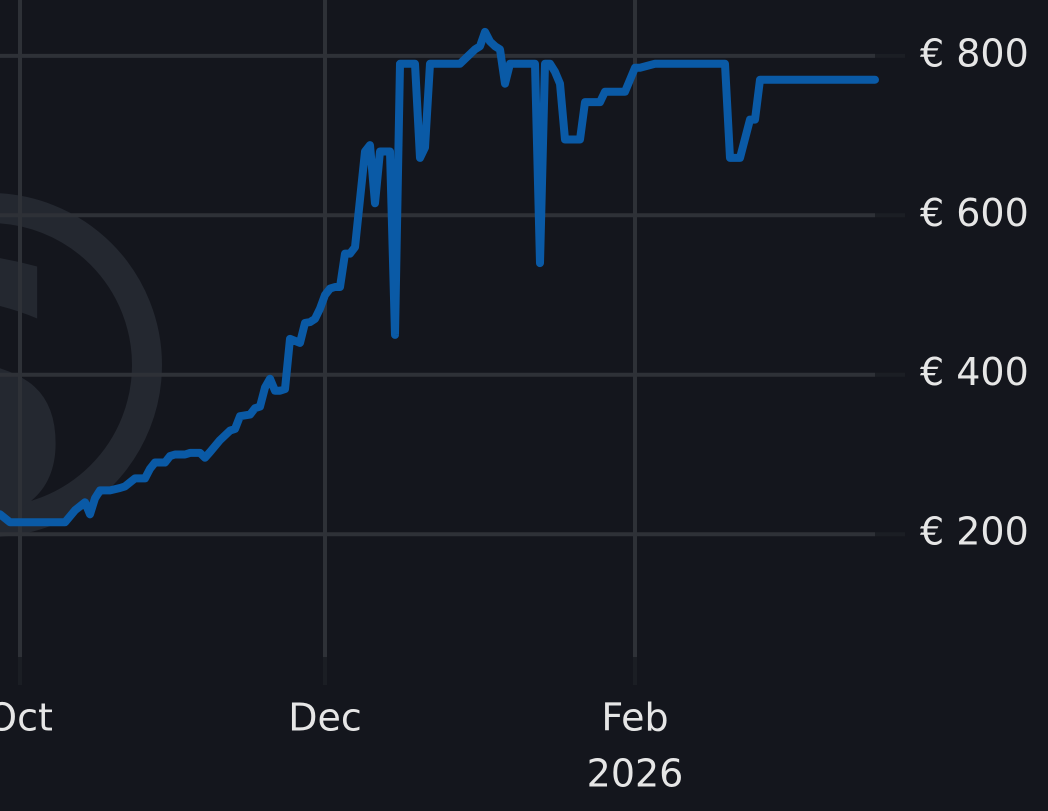 The width and height of the screenshot is (1048, 811). Describe the element at coordinates (952, 292) in the screenshot. I see `y-axis: € 200 € 400 € 600 € 800` at that location.